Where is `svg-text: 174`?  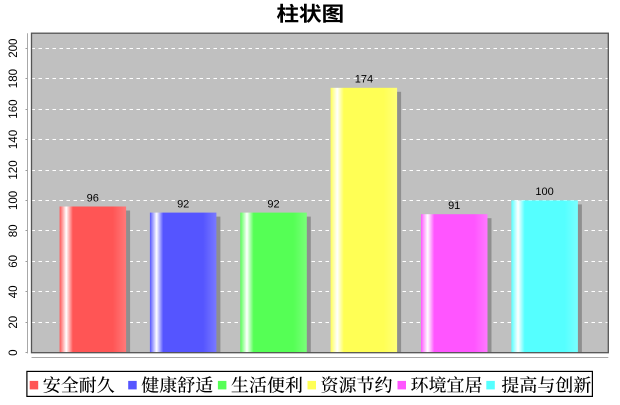 svg-text: 174 is located at coordinates (364, 80).